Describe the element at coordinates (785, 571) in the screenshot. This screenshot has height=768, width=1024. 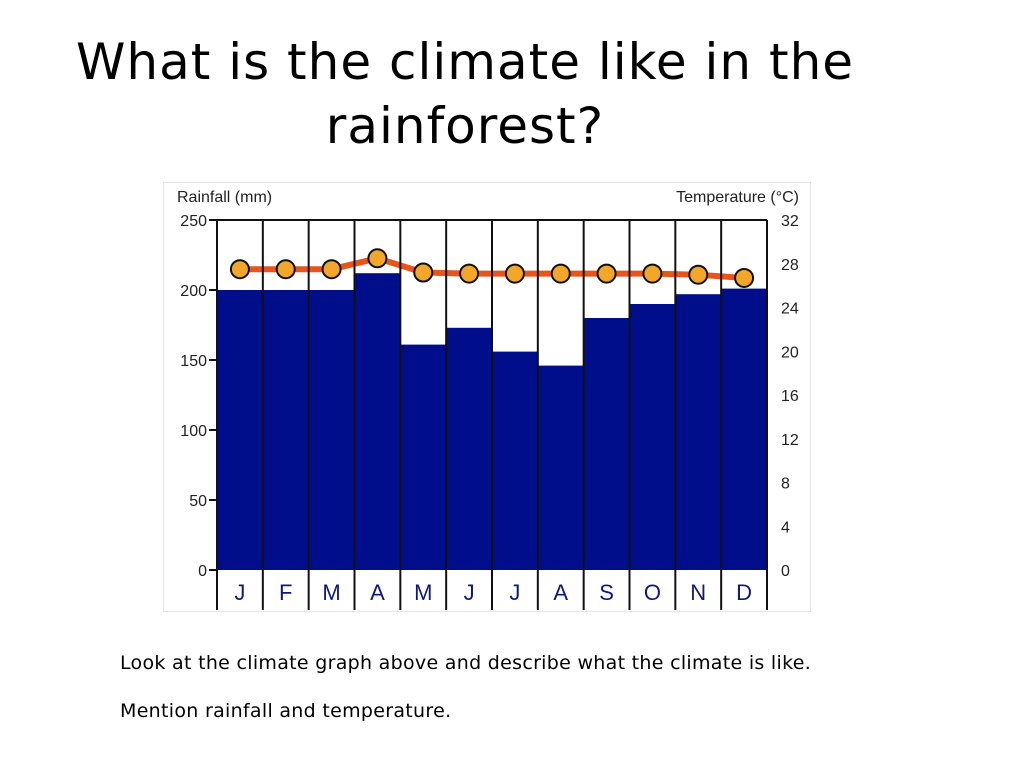
I see `y2-tick-label: 0` at that location.